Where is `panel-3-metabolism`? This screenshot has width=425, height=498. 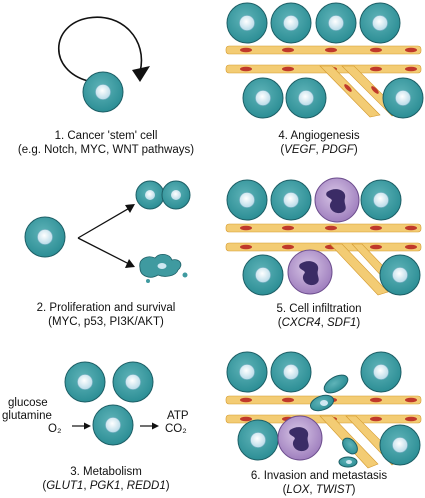 panel-3-metabolism is located at coordinates (111, 403).